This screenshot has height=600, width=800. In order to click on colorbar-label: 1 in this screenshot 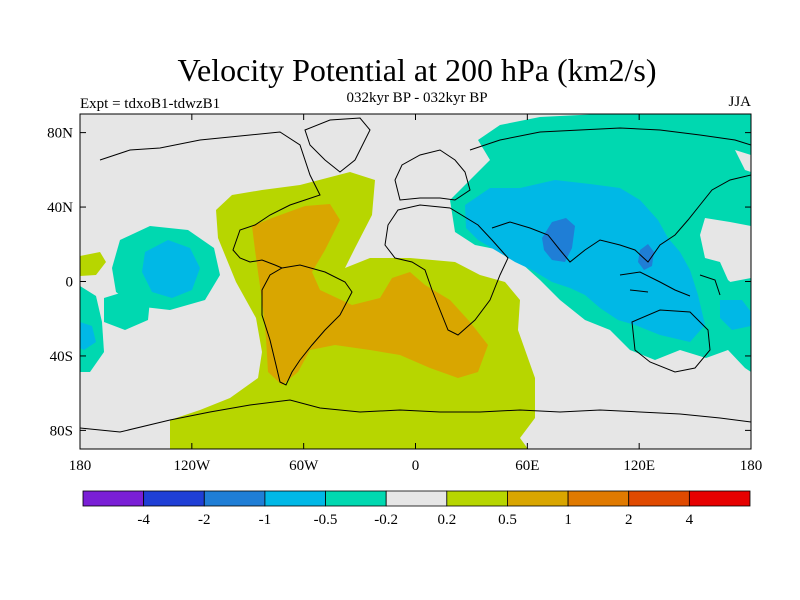, I will do `click(568, 520)`.